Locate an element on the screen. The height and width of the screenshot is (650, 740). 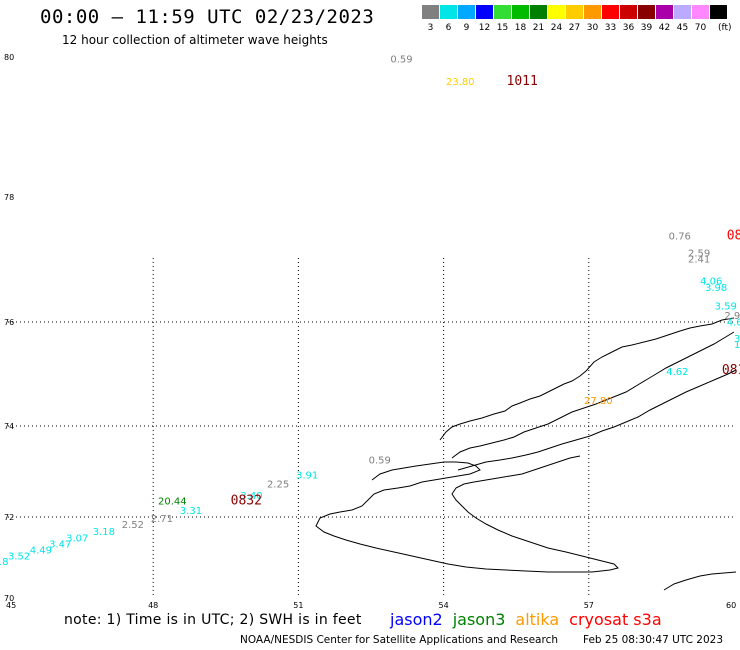
wave-height-label: 2.41 is located at coordinates (699, 260).